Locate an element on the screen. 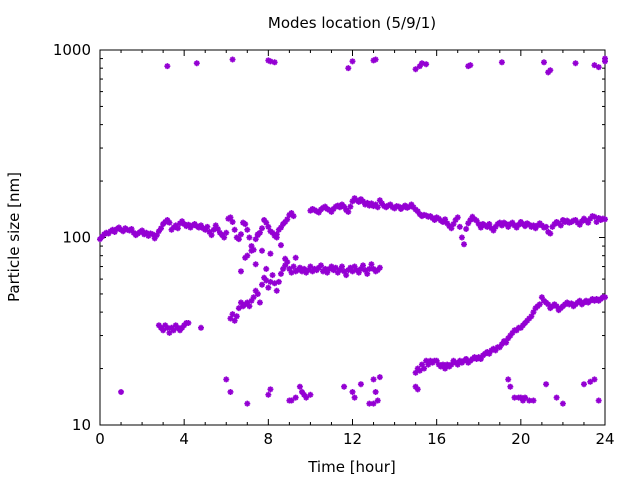  x-tick-label: 0 is located at coordinates (100, 439).